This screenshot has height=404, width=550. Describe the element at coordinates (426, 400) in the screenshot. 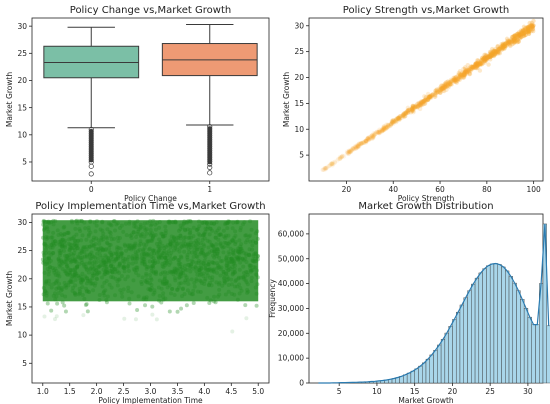

I see `x-axis-label: Market Growth` at that location.